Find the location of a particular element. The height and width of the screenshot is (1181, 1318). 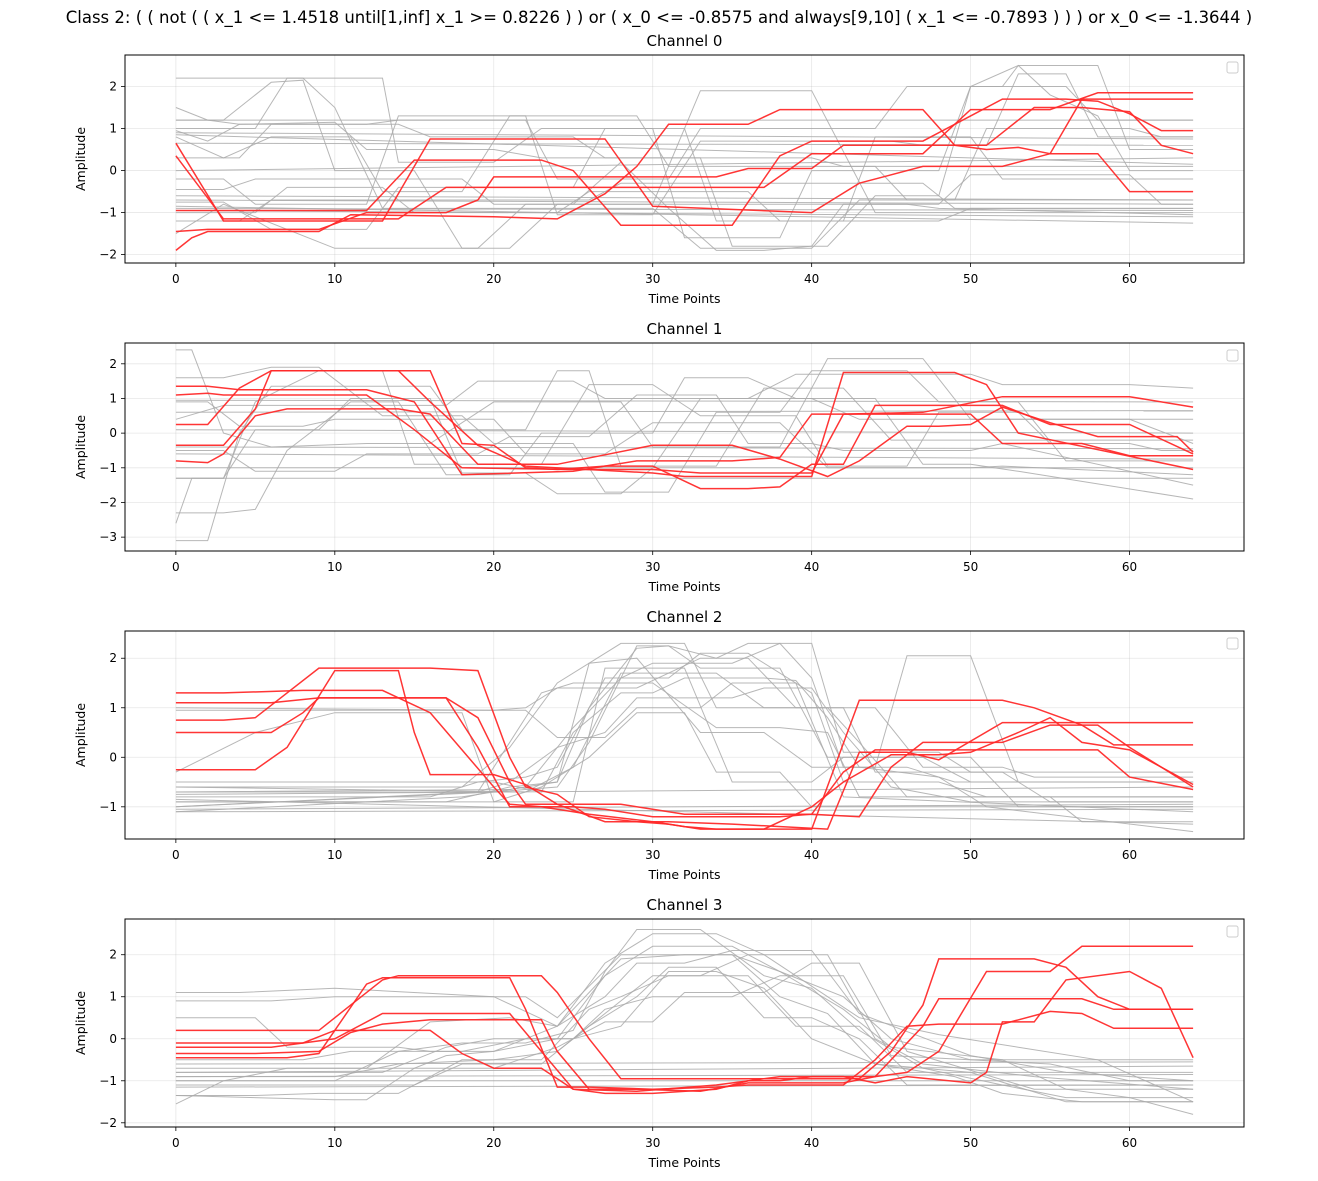

panel-title: Channel 3 is located at coordinates (685, 905).